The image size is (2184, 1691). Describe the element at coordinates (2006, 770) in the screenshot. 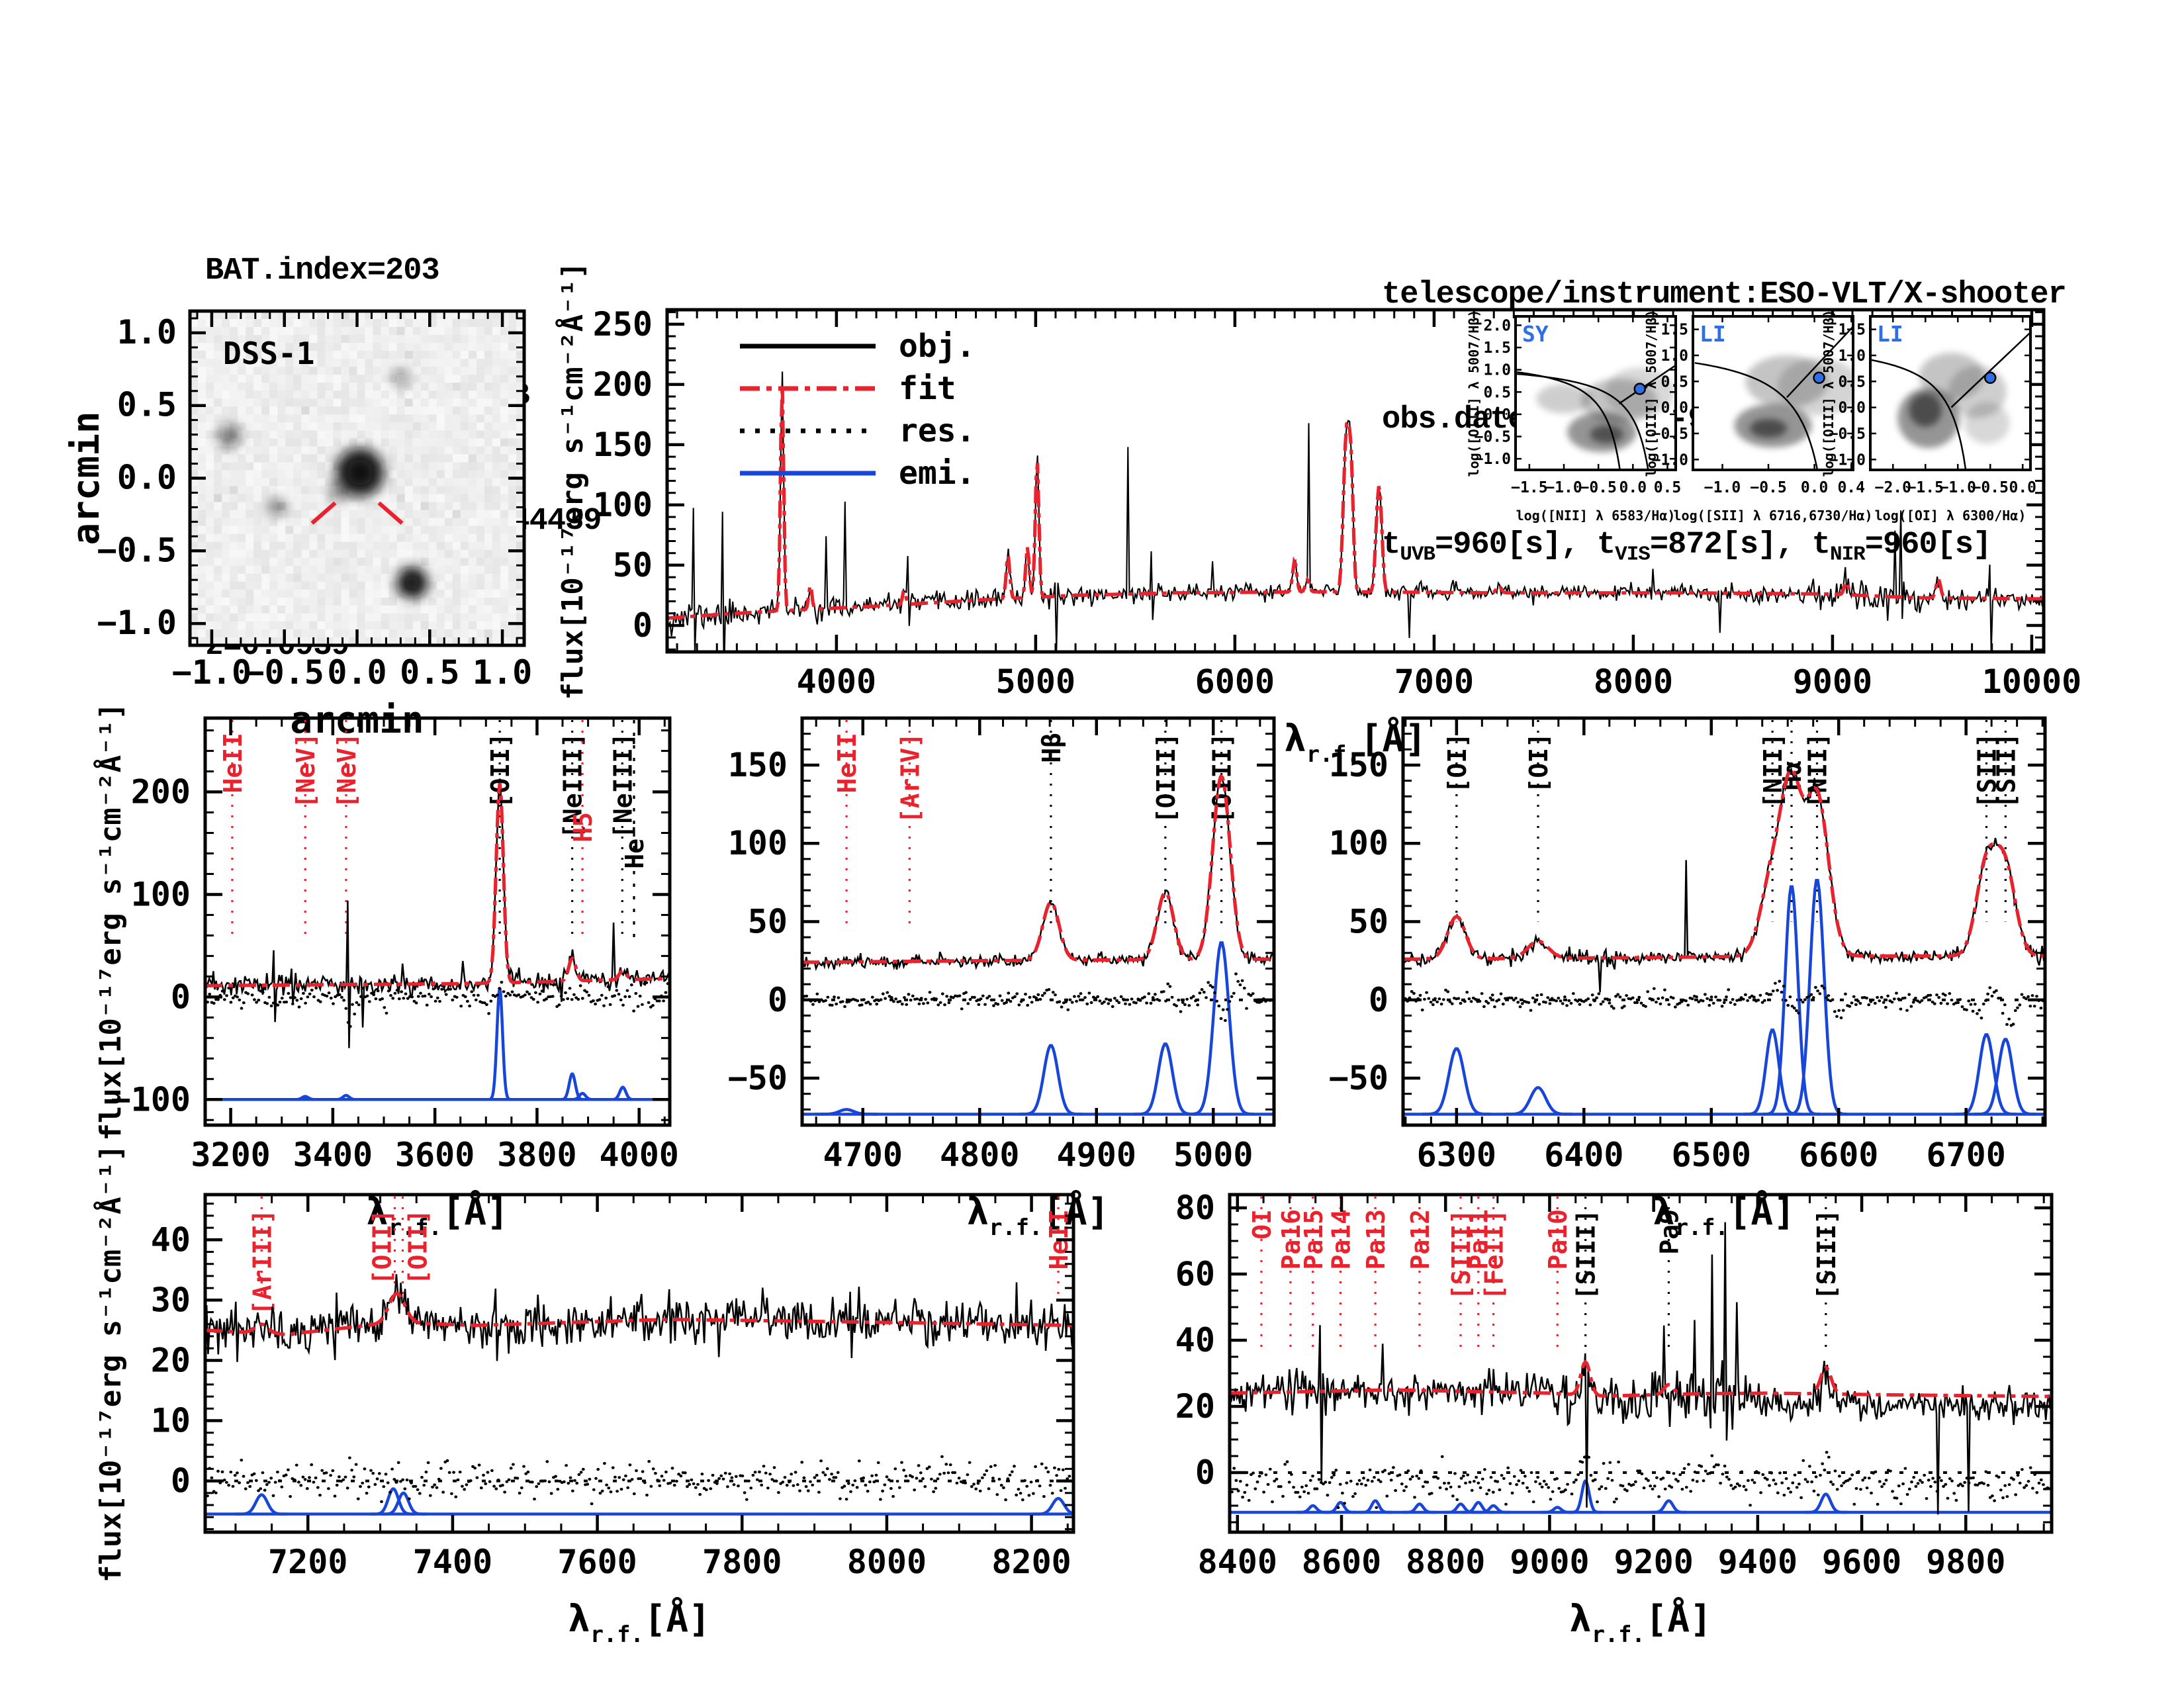

I see `marker-label: [SII]` at that location.